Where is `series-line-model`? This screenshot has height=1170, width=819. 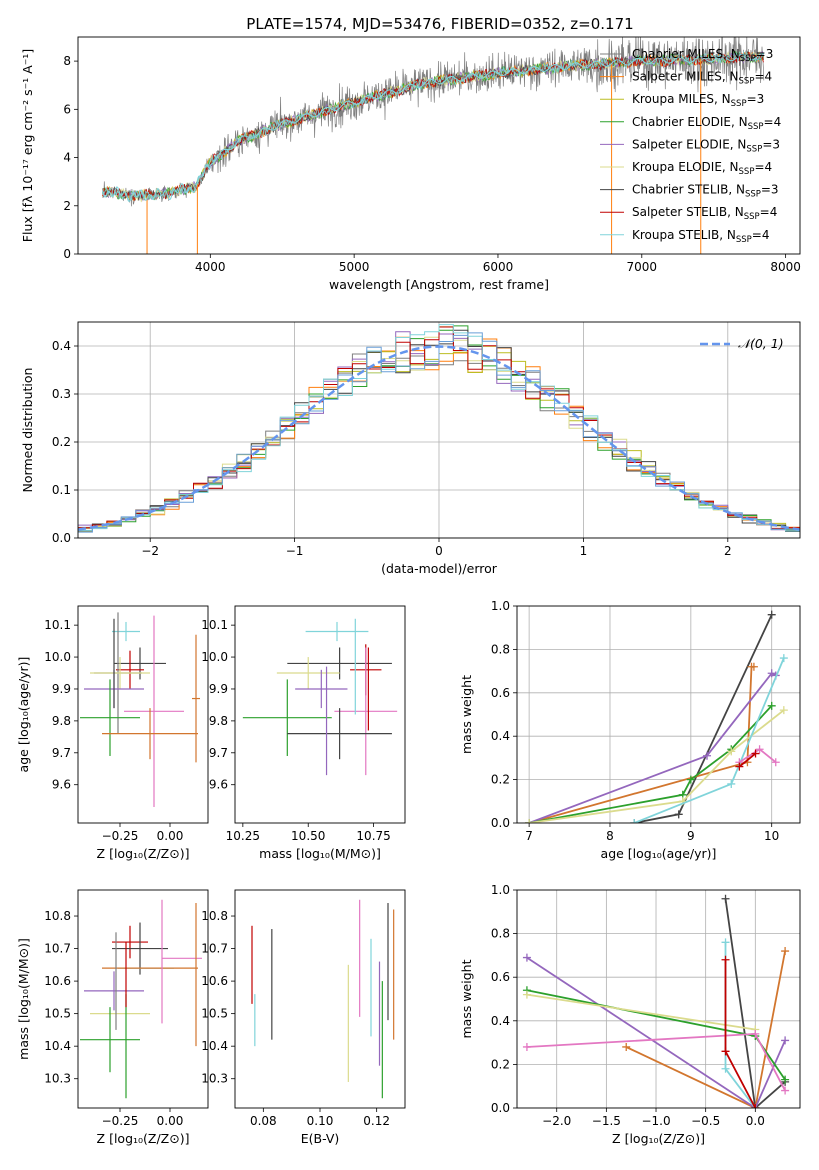 series-line-model is located at coordinates (433, 126).